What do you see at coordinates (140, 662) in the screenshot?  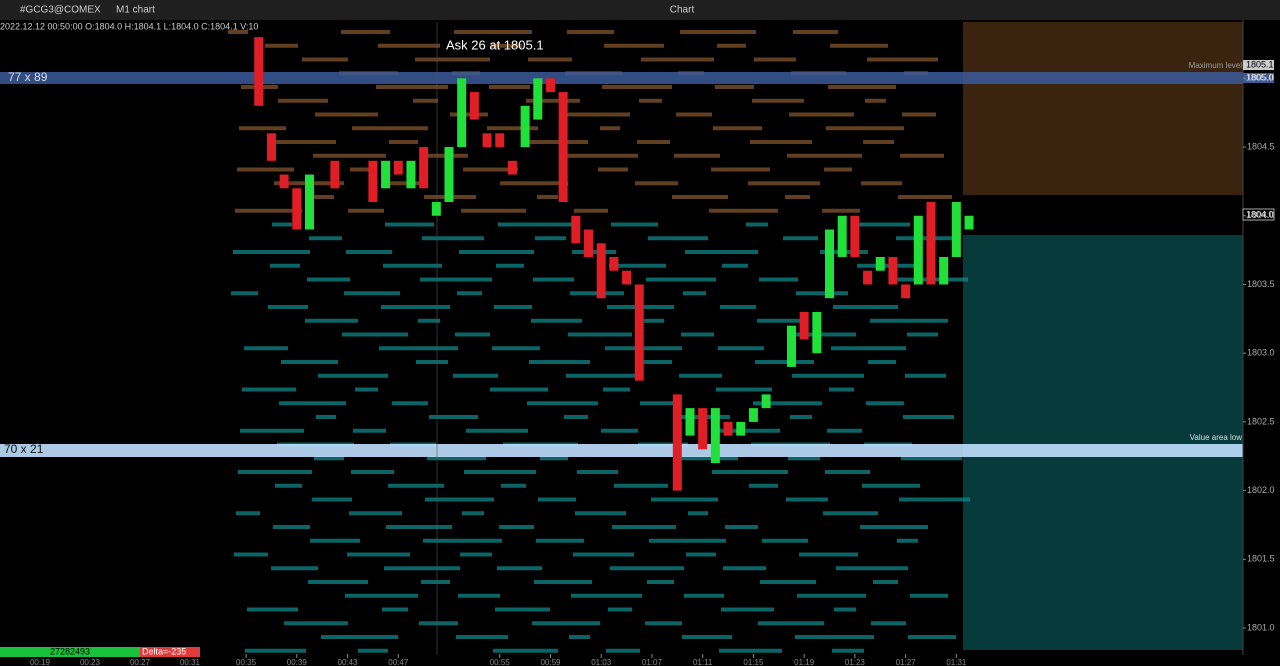 I see `left-time: 00:27` at bounding box center [140, 662].